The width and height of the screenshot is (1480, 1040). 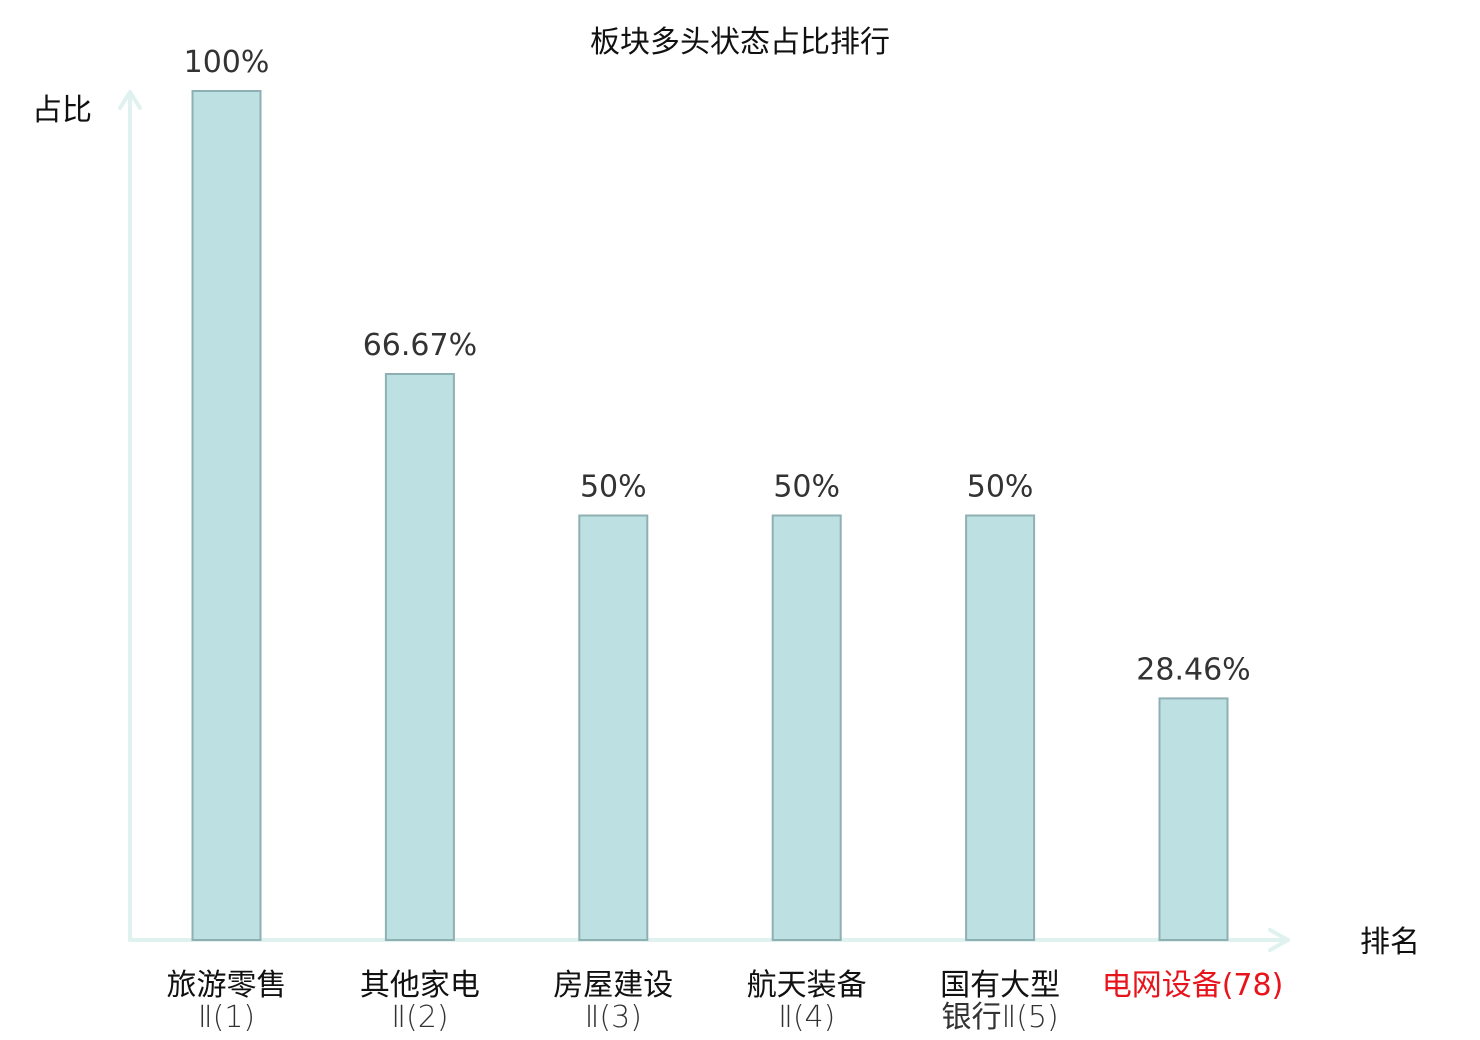 What do you see at coordinates (1000, 985) in the screenshot?
I see `category-label-5-line-1: 国有大型` at bounding box center [1000, 985].